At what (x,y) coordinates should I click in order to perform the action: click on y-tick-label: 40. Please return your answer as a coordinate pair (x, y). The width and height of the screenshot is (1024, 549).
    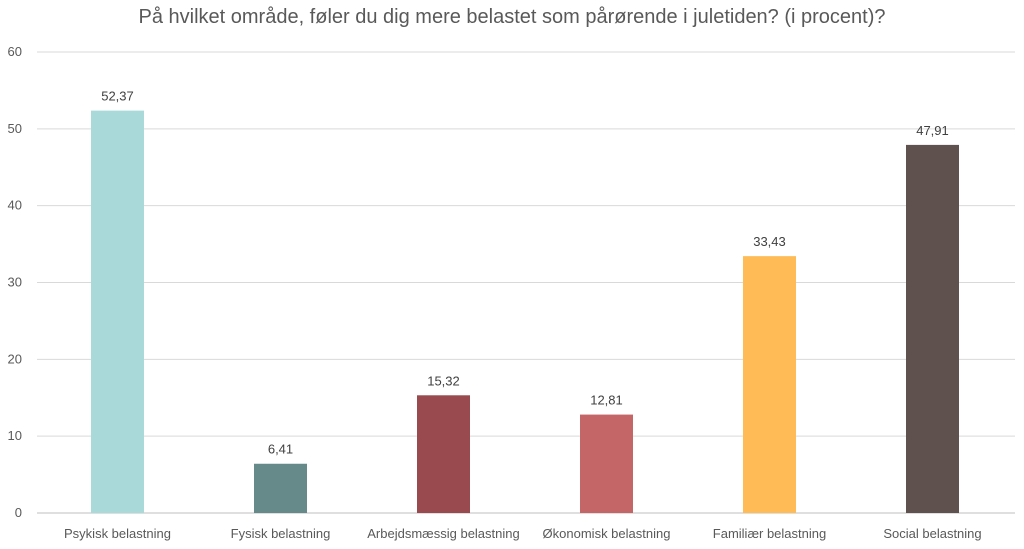
    Looking at the image, I should click on (15, 205).